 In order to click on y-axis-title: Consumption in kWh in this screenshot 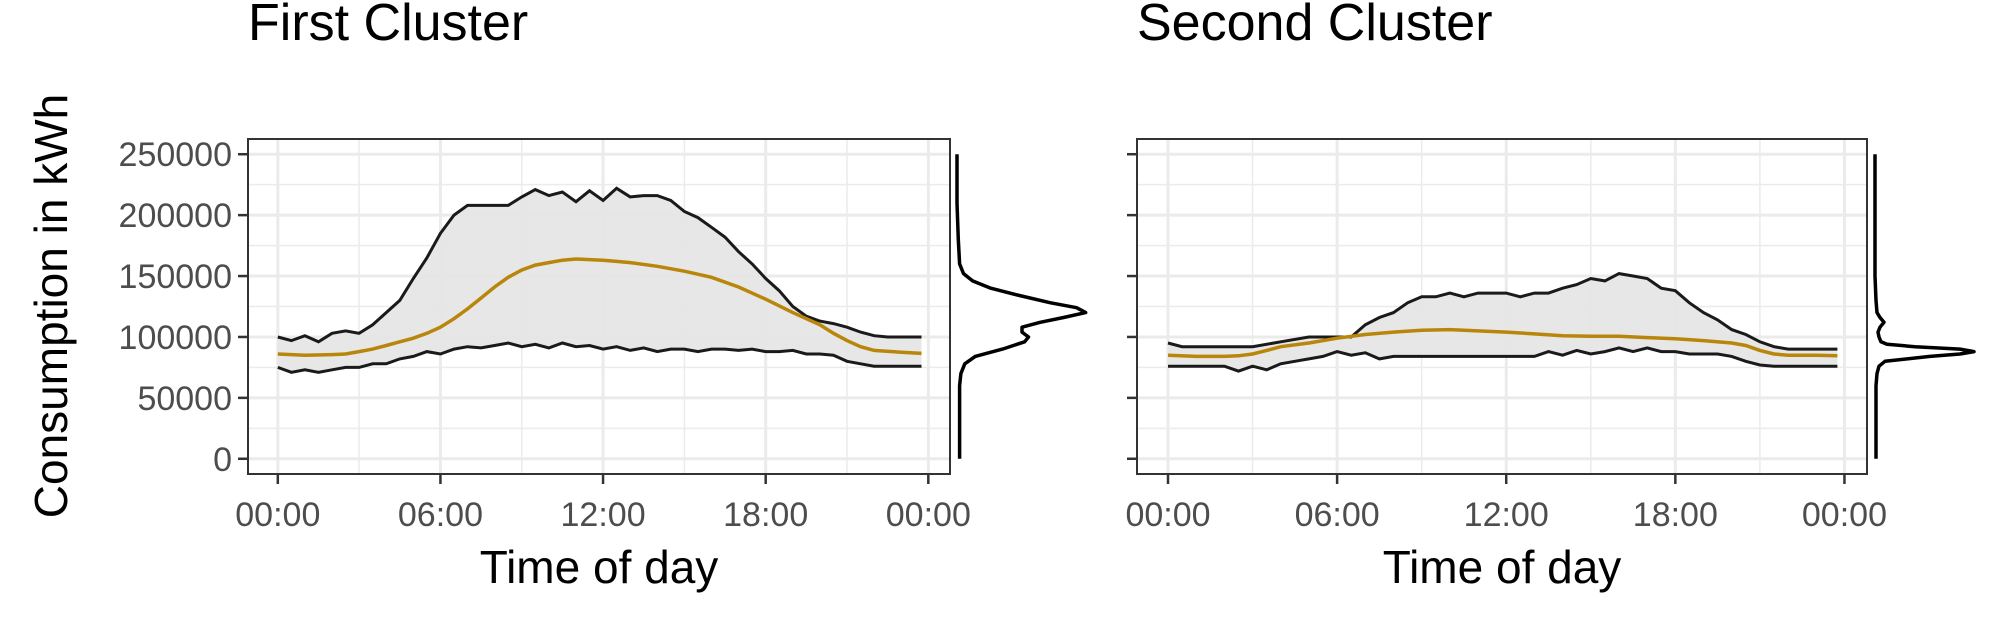, I will do `click(51, 306)`.